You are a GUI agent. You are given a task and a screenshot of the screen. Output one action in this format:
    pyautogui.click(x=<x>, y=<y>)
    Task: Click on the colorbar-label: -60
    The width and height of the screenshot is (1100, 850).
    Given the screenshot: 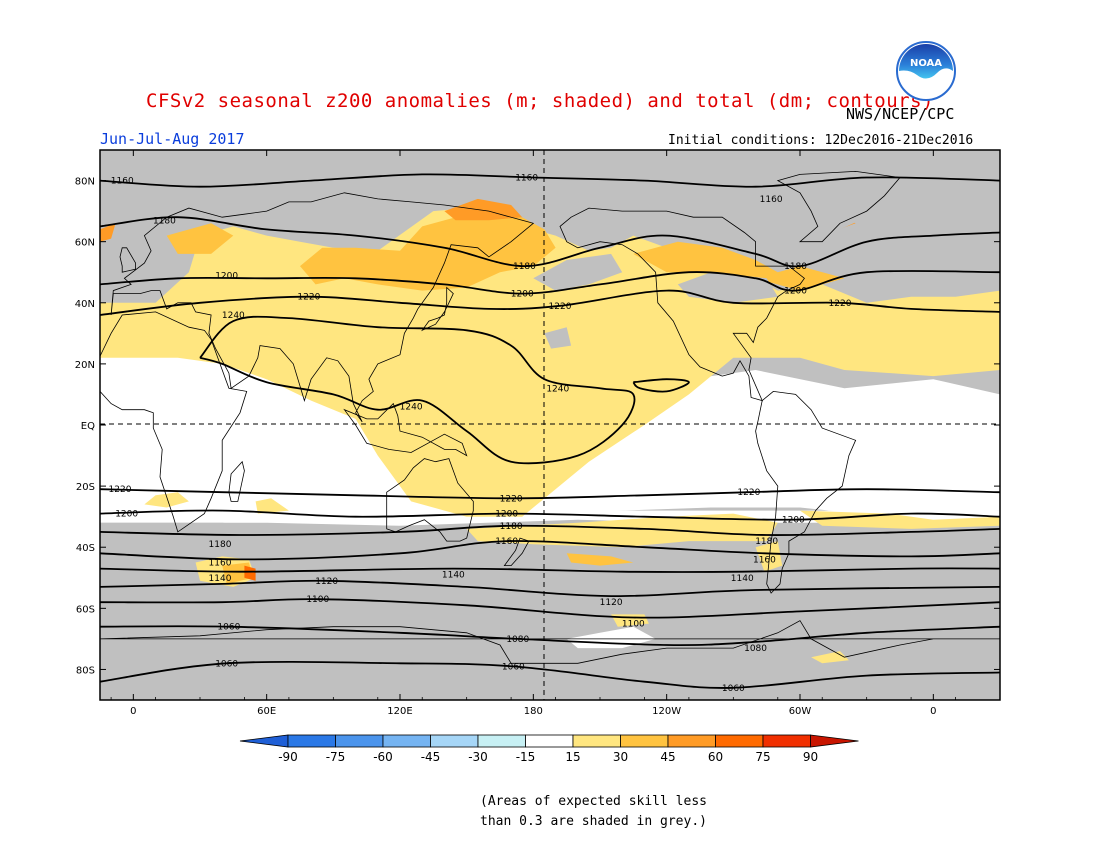 What is the action you would take?
    pyautogui.click(x=383, y=757)
    